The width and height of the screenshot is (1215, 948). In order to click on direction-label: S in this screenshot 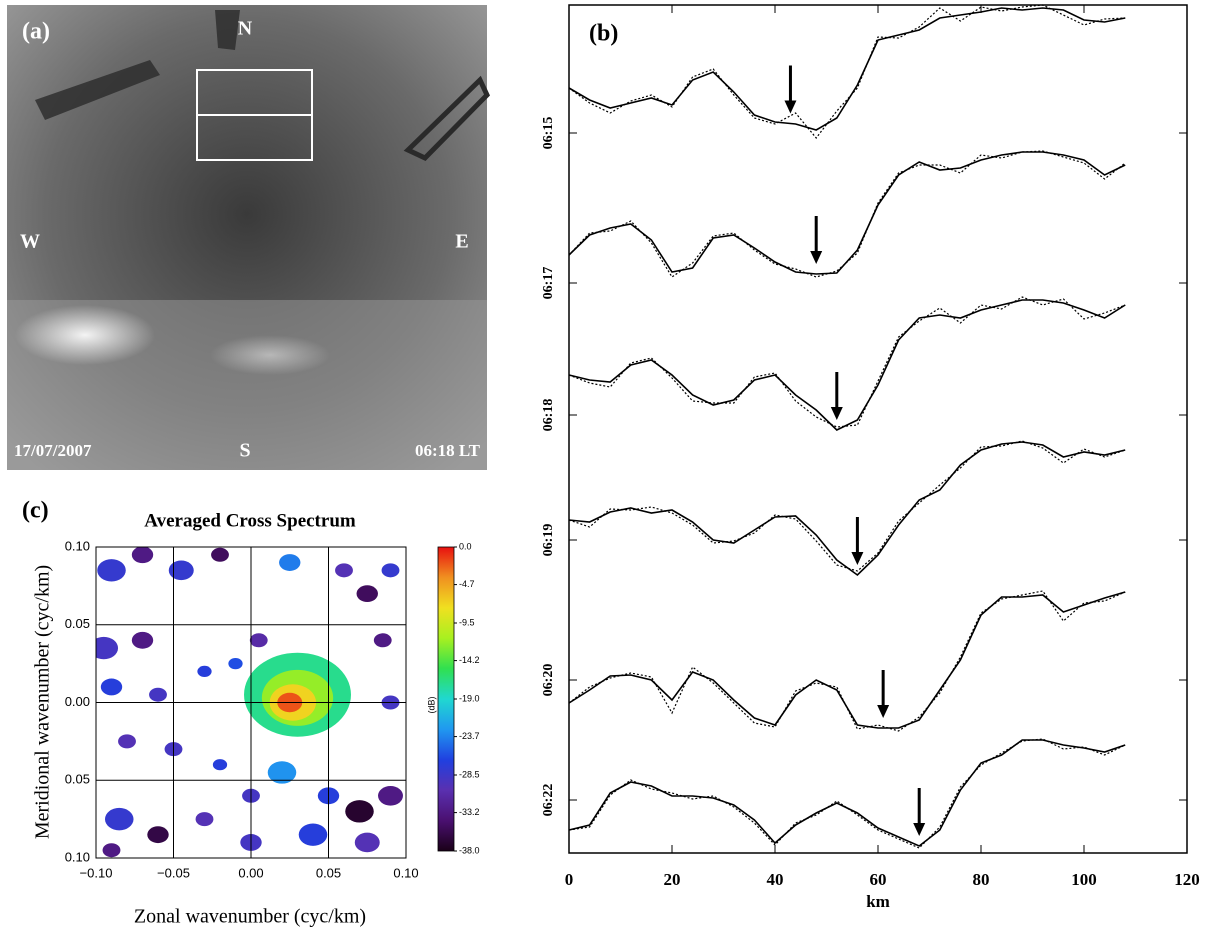, I will do `click(244, 451)`.